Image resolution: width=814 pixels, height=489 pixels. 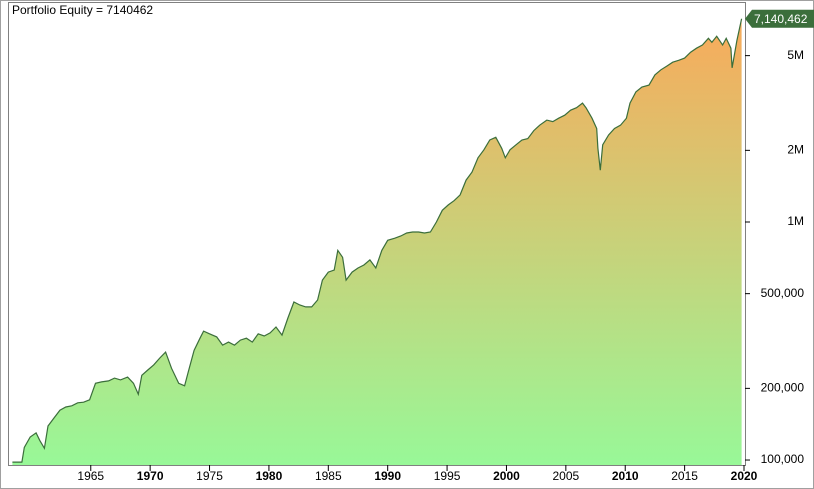 I want to click on last-value-flag, so click(x=779, y=18).